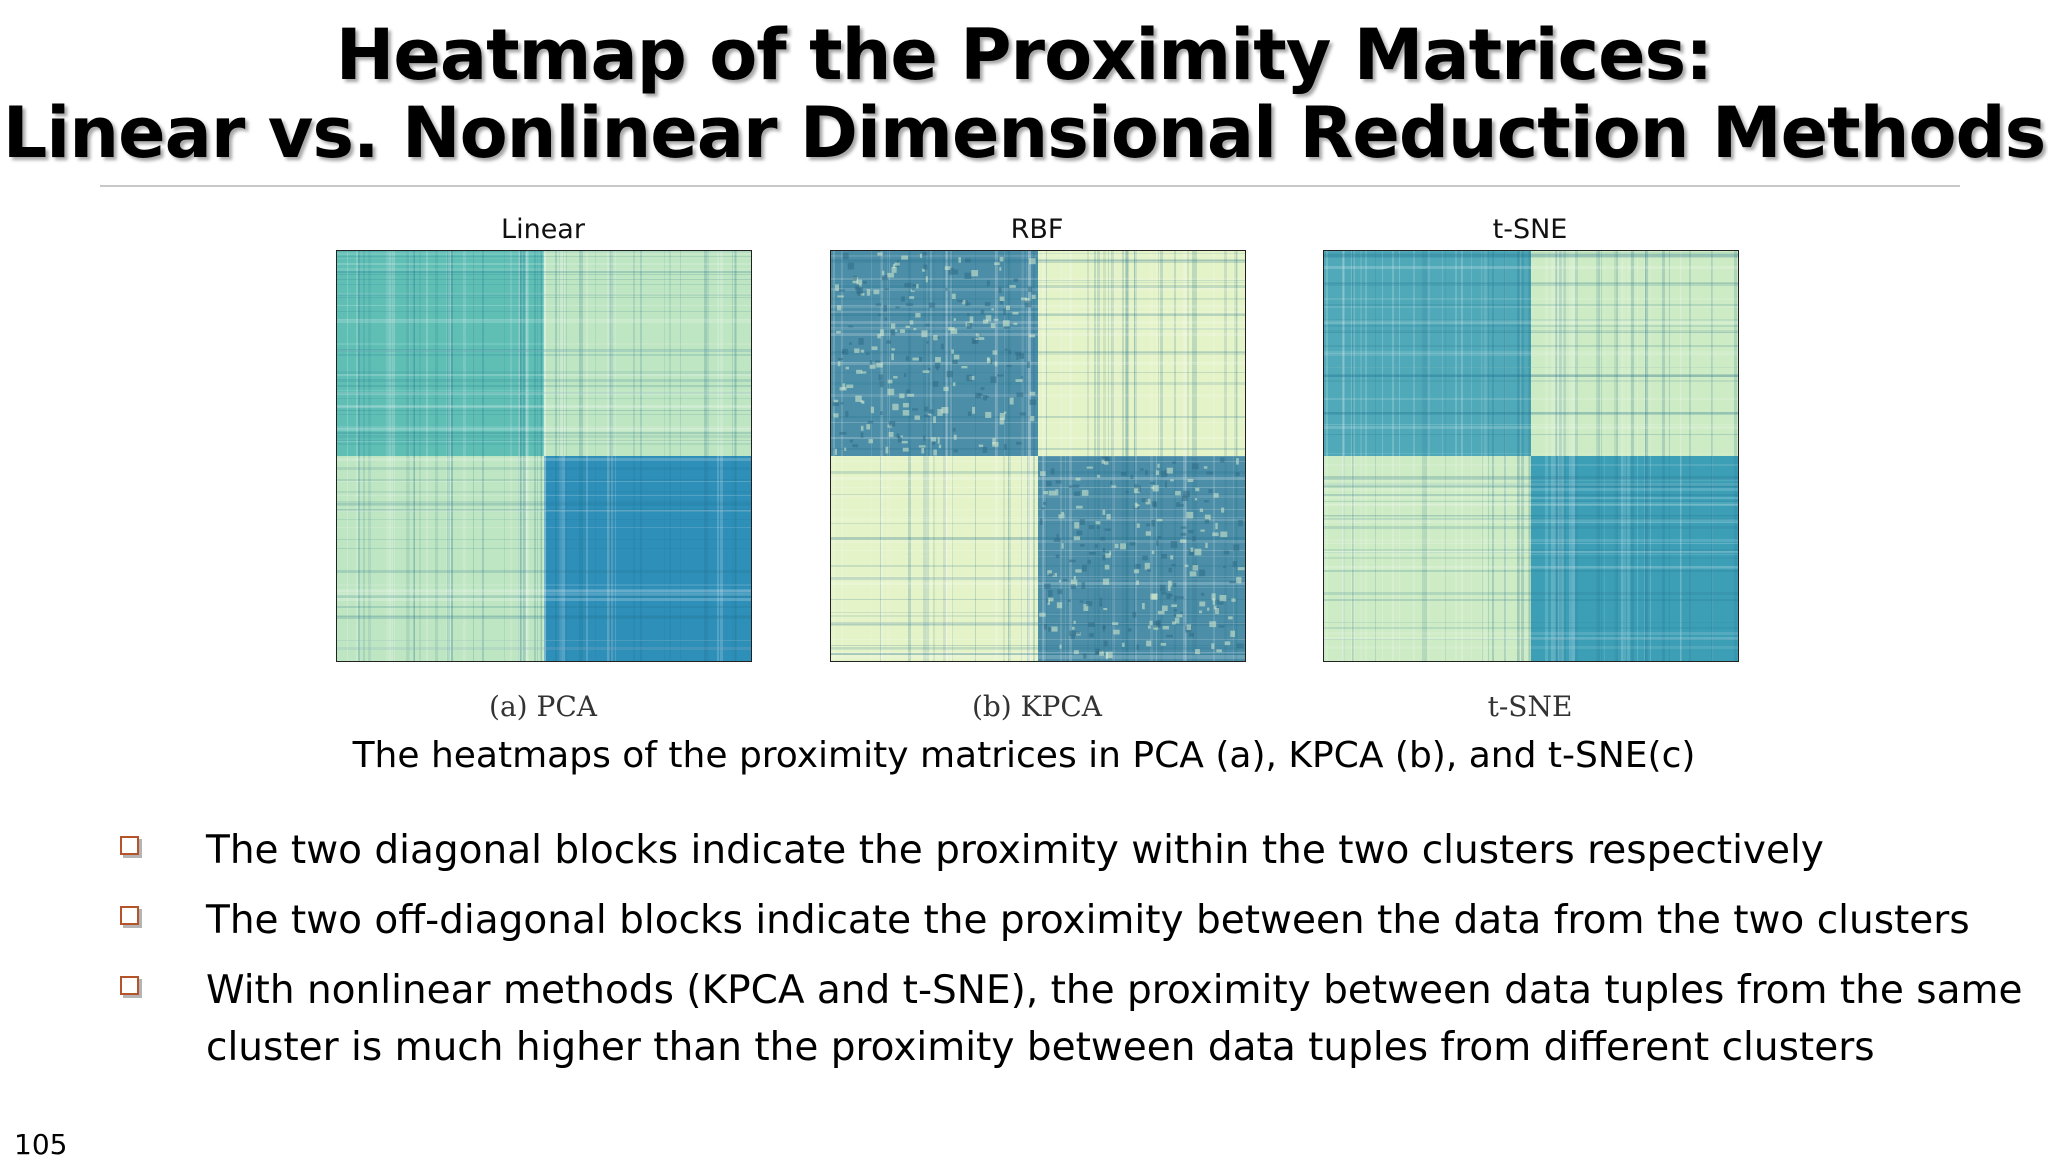 This screenshot has width=2048, height=1161. I want to click on heatmap-linear, so click(544, 456).